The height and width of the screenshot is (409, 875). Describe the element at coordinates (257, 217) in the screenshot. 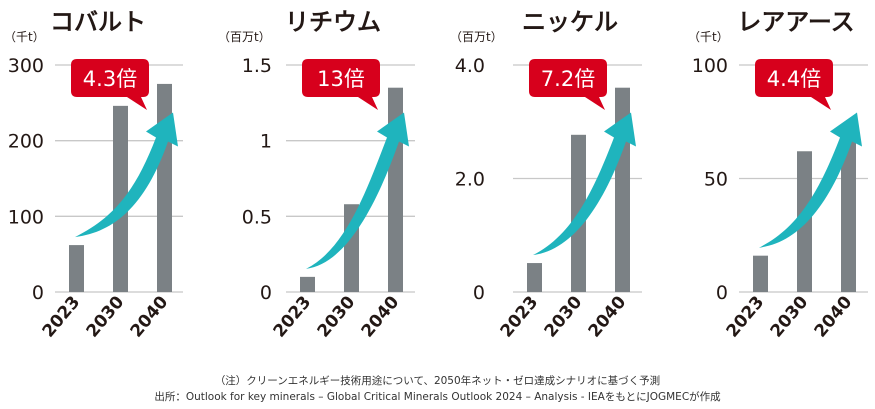

I see `y-tick-label: 0.5` at that location.